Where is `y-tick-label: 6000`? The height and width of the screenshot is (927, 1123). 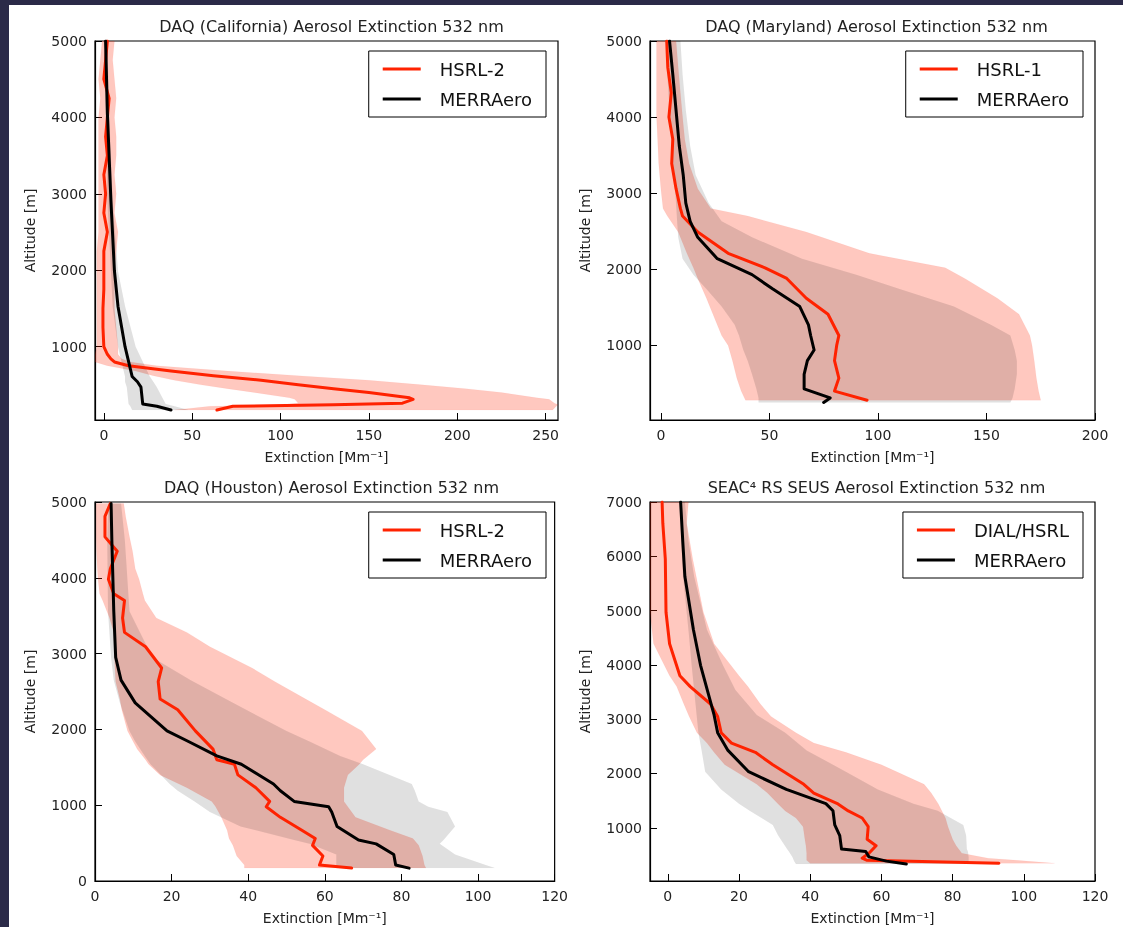 y-tick-label: 6000 is located at coordinates (624, 556).